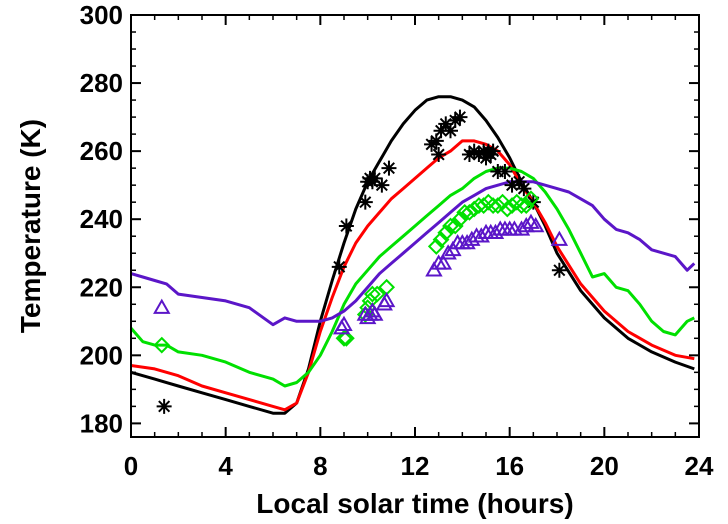 This screenshot has height=524, width=728. Describe the element at coordinates (101, 151) in the screenshot. I see `y-tick-label: 260` at that location.